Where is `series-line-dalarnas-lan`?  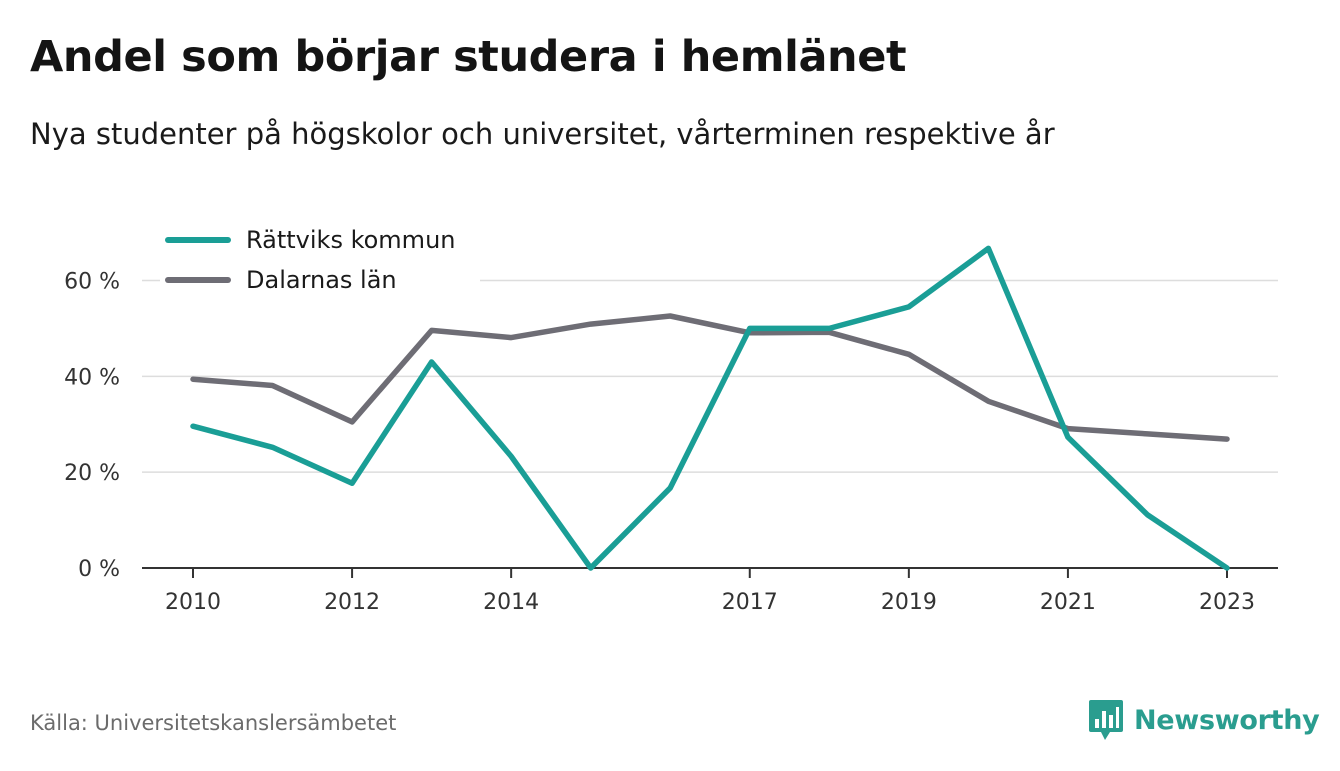
series-line-dalarnas-lan is located at coordinates (710, 377).